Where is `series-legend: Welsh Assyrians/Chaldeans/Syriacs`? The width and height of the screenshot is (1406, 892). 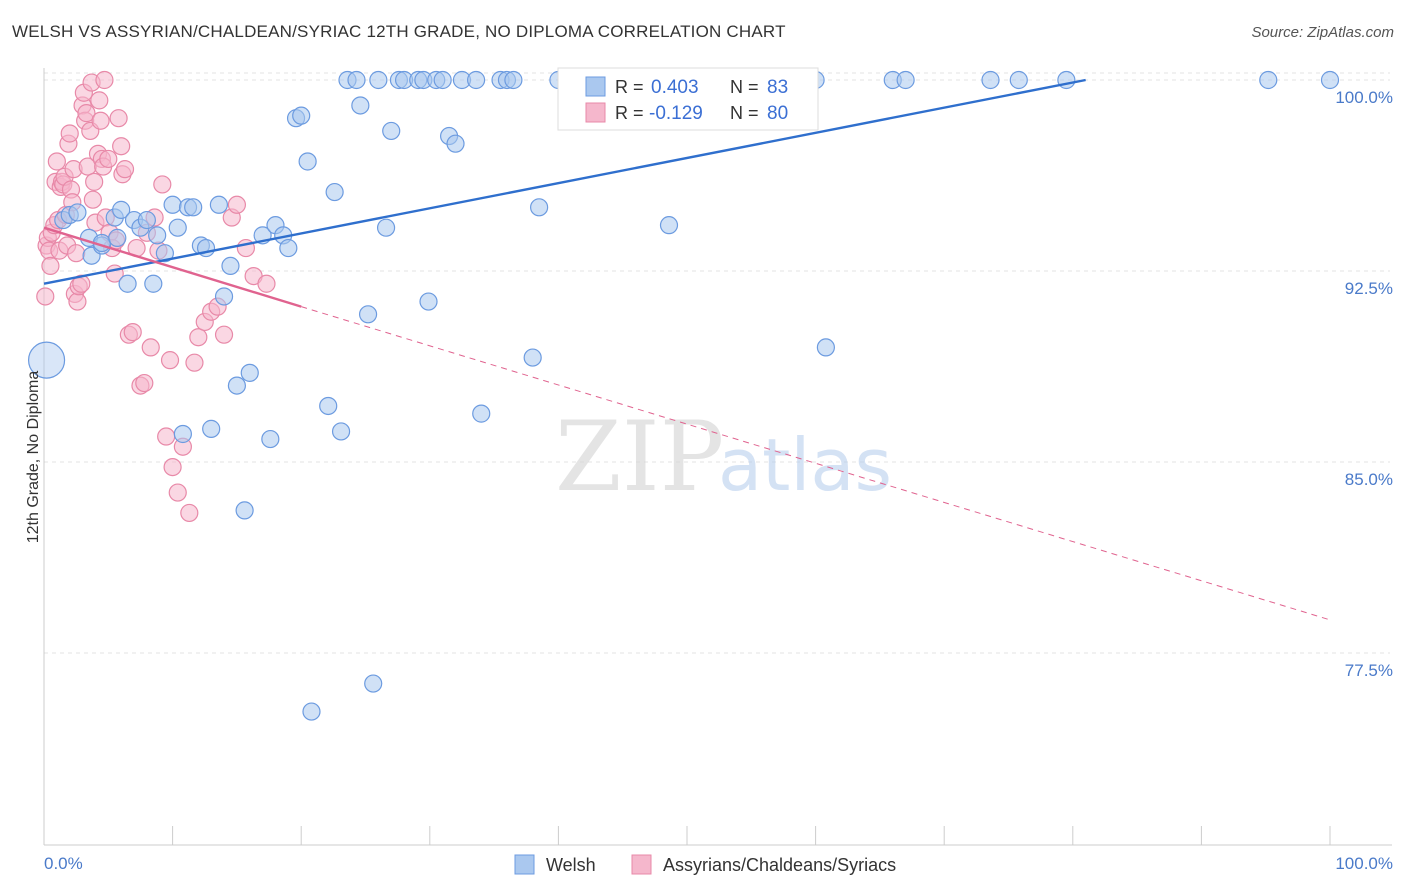 series-legend: Welsh Assyrians/Chaldeans/Syriacs is located at coordinates (705, 864).